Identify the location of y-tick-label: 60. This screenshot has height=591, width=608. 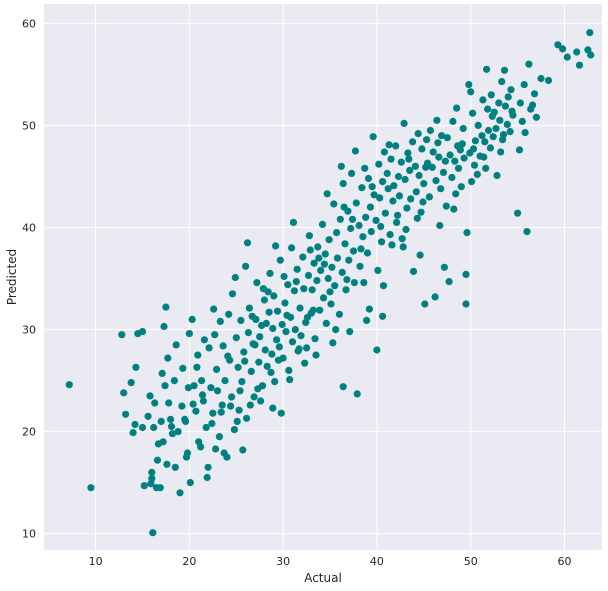
(29, 23).